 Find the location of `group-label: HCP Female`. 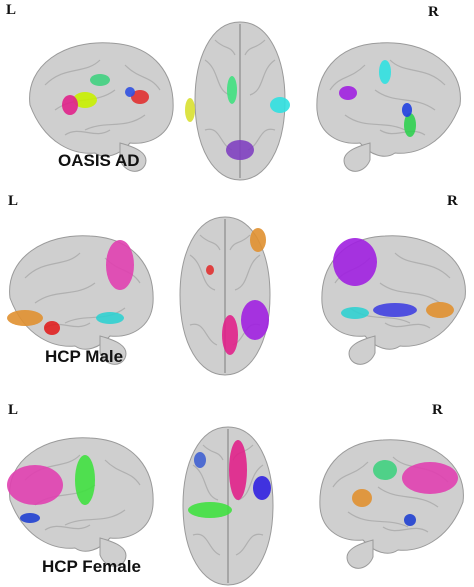

group-label: HCP Female is located at coordinates (91, 566).